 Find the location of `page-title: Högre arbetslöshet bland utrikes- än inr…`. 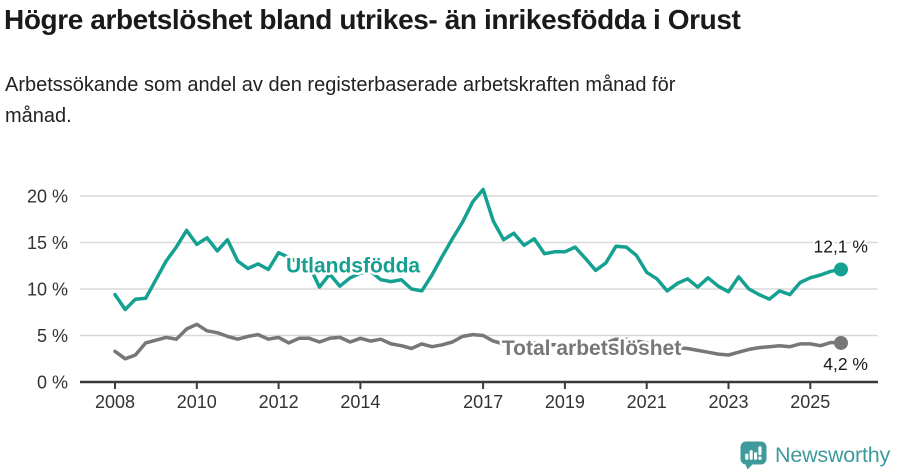

page-title: Högre arbetslöshet bland utrikes- än inr… is located at coordinates (372, 19).